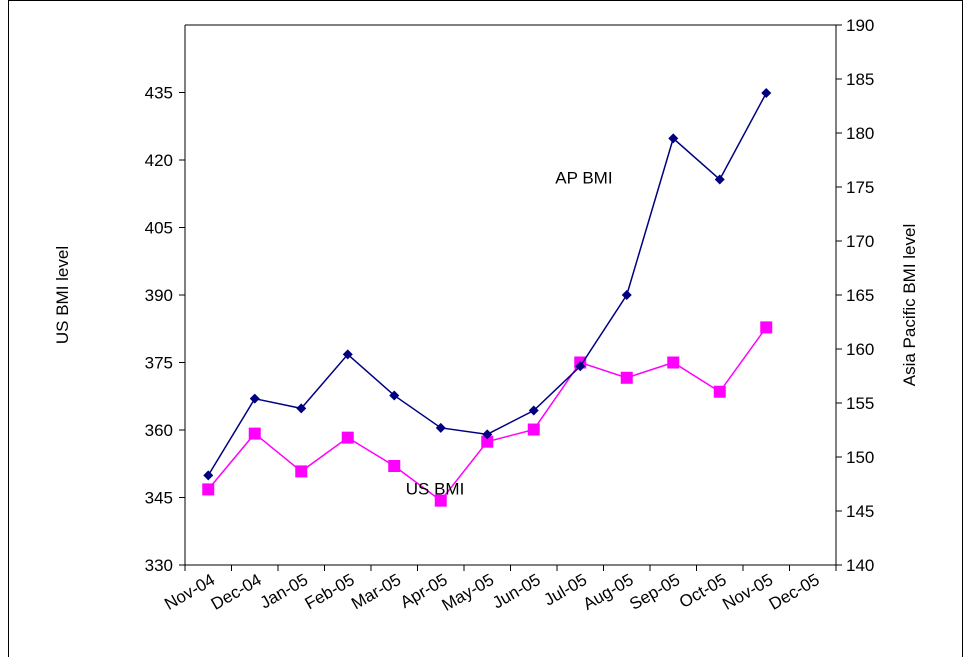 This screenshot has height=657, width=964. Describe the element at coordinates (860, 25) in the screenshot. I see `right-tick-label: 190` at that location.